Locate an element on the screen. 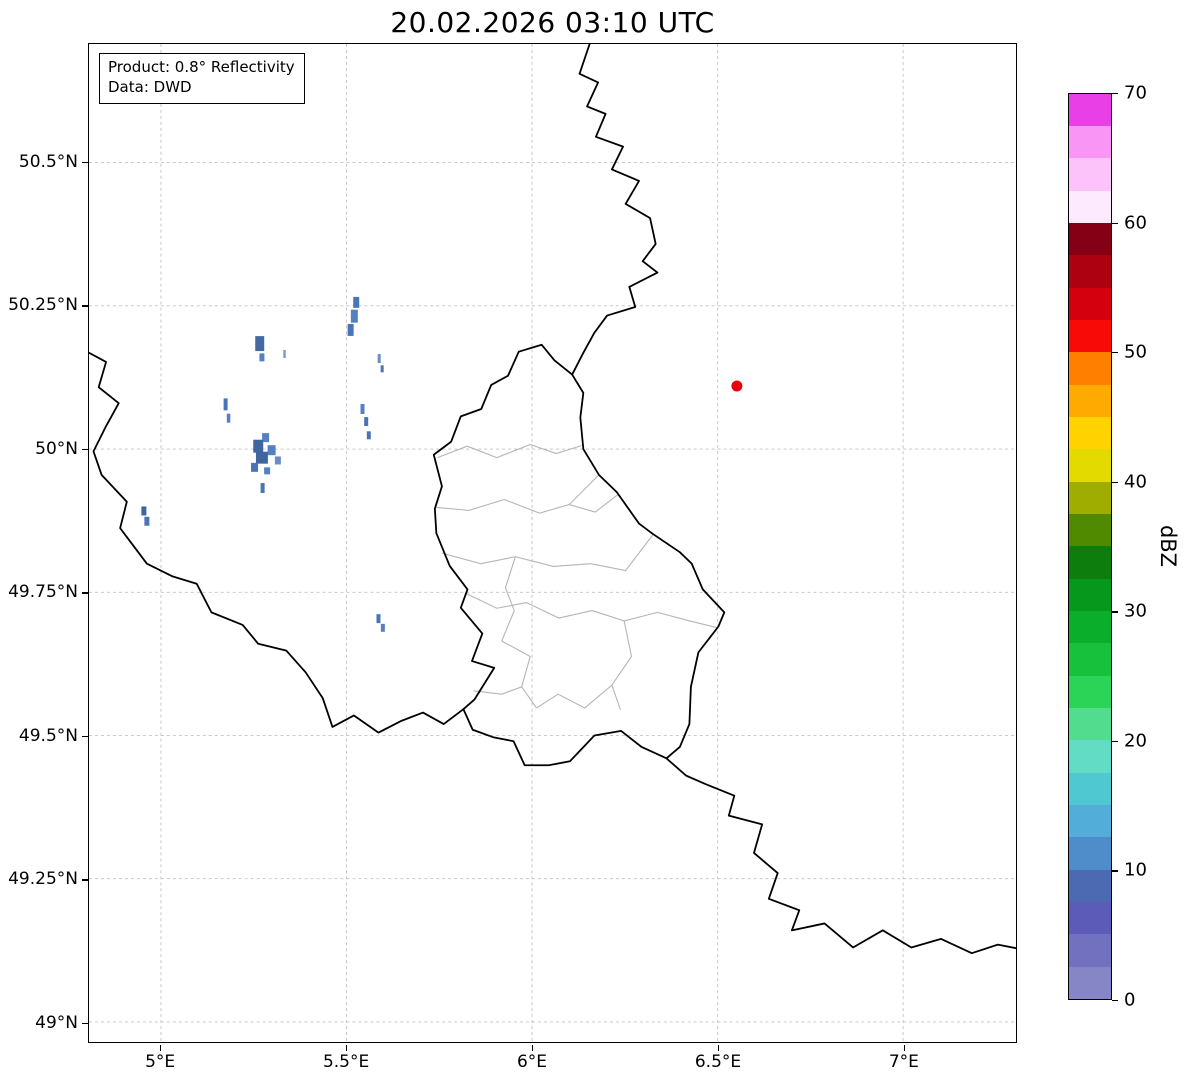 The image size is (1202, 1081). colorbar-tick-label: 10 is located at coordinates (1135, 870).